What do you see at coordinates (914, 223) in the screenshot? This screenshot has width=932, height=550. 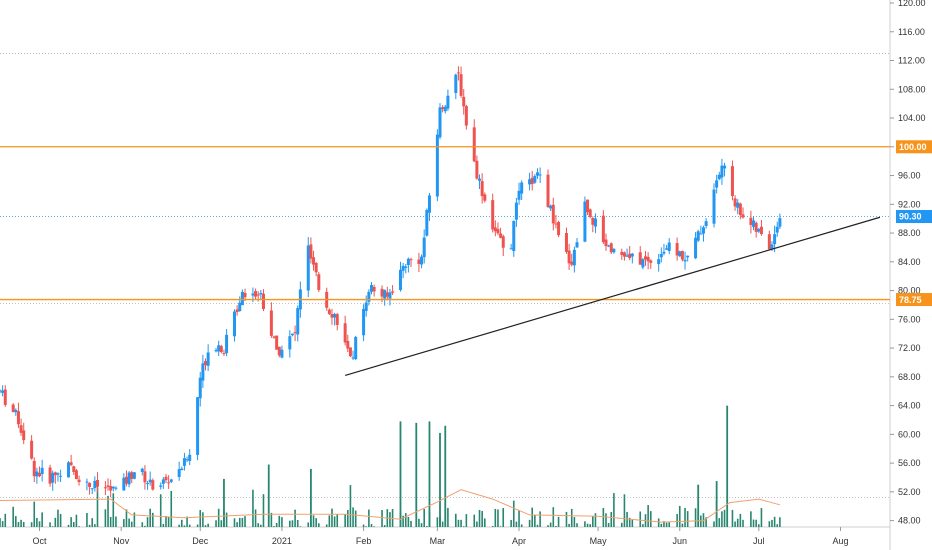 I see `price-badges: 100.00 78.75 90.30` at bounding box center [914, 223].